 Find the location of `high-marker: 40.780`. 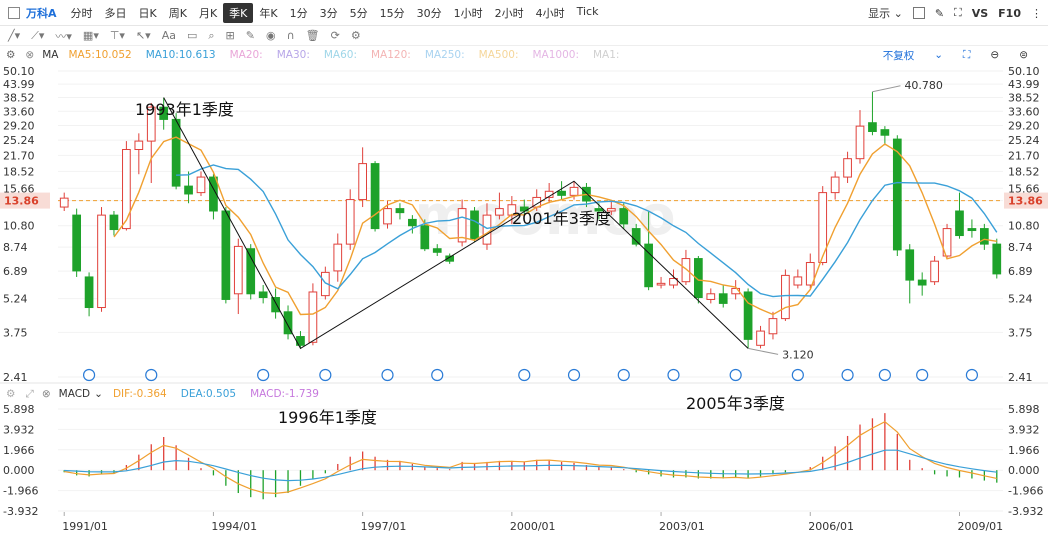

high-marker: 40.780 is located at coordinates (923, 85).